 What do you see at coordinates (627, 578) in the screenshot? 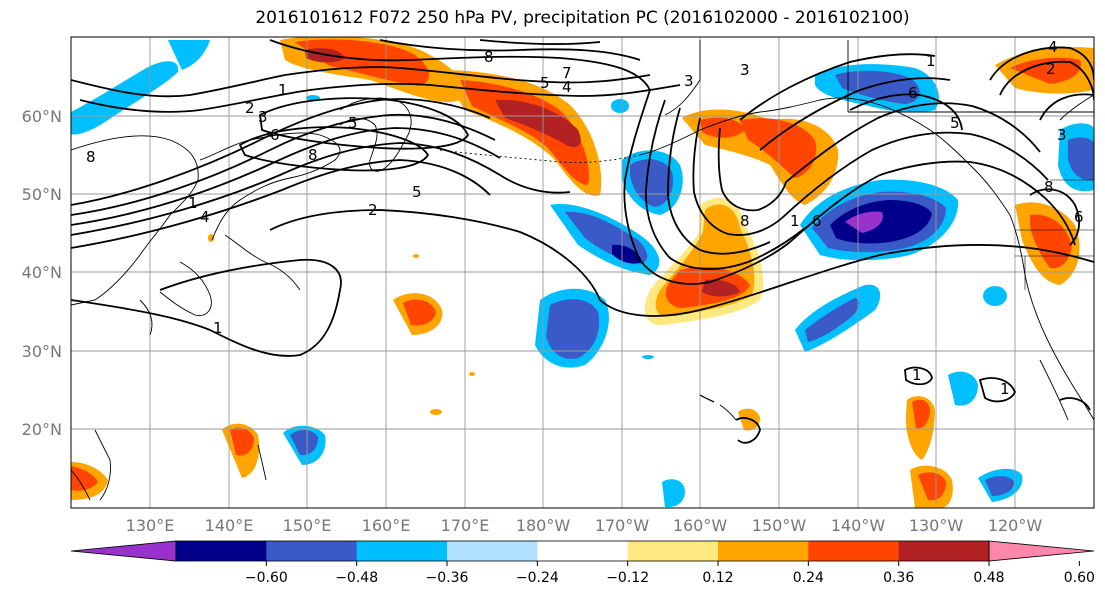
I see `colorbar-tick-label: −0.12` at bounding box center [627, 578].